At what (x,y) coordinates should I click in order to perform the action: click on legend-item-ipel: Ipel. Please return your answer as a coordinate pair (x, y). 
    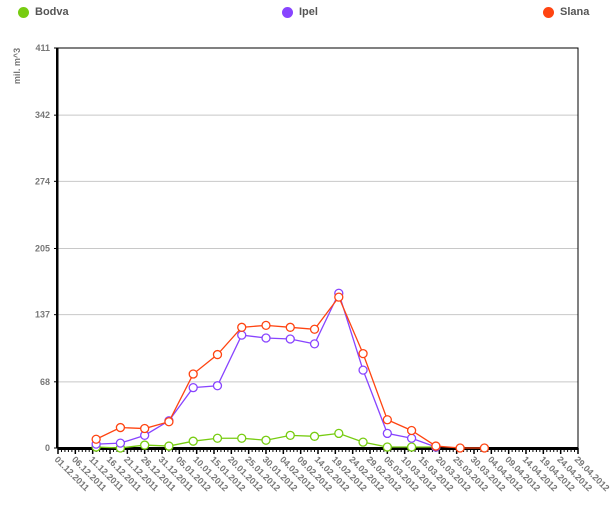
    Looking at the image, I should click on (300, 12).